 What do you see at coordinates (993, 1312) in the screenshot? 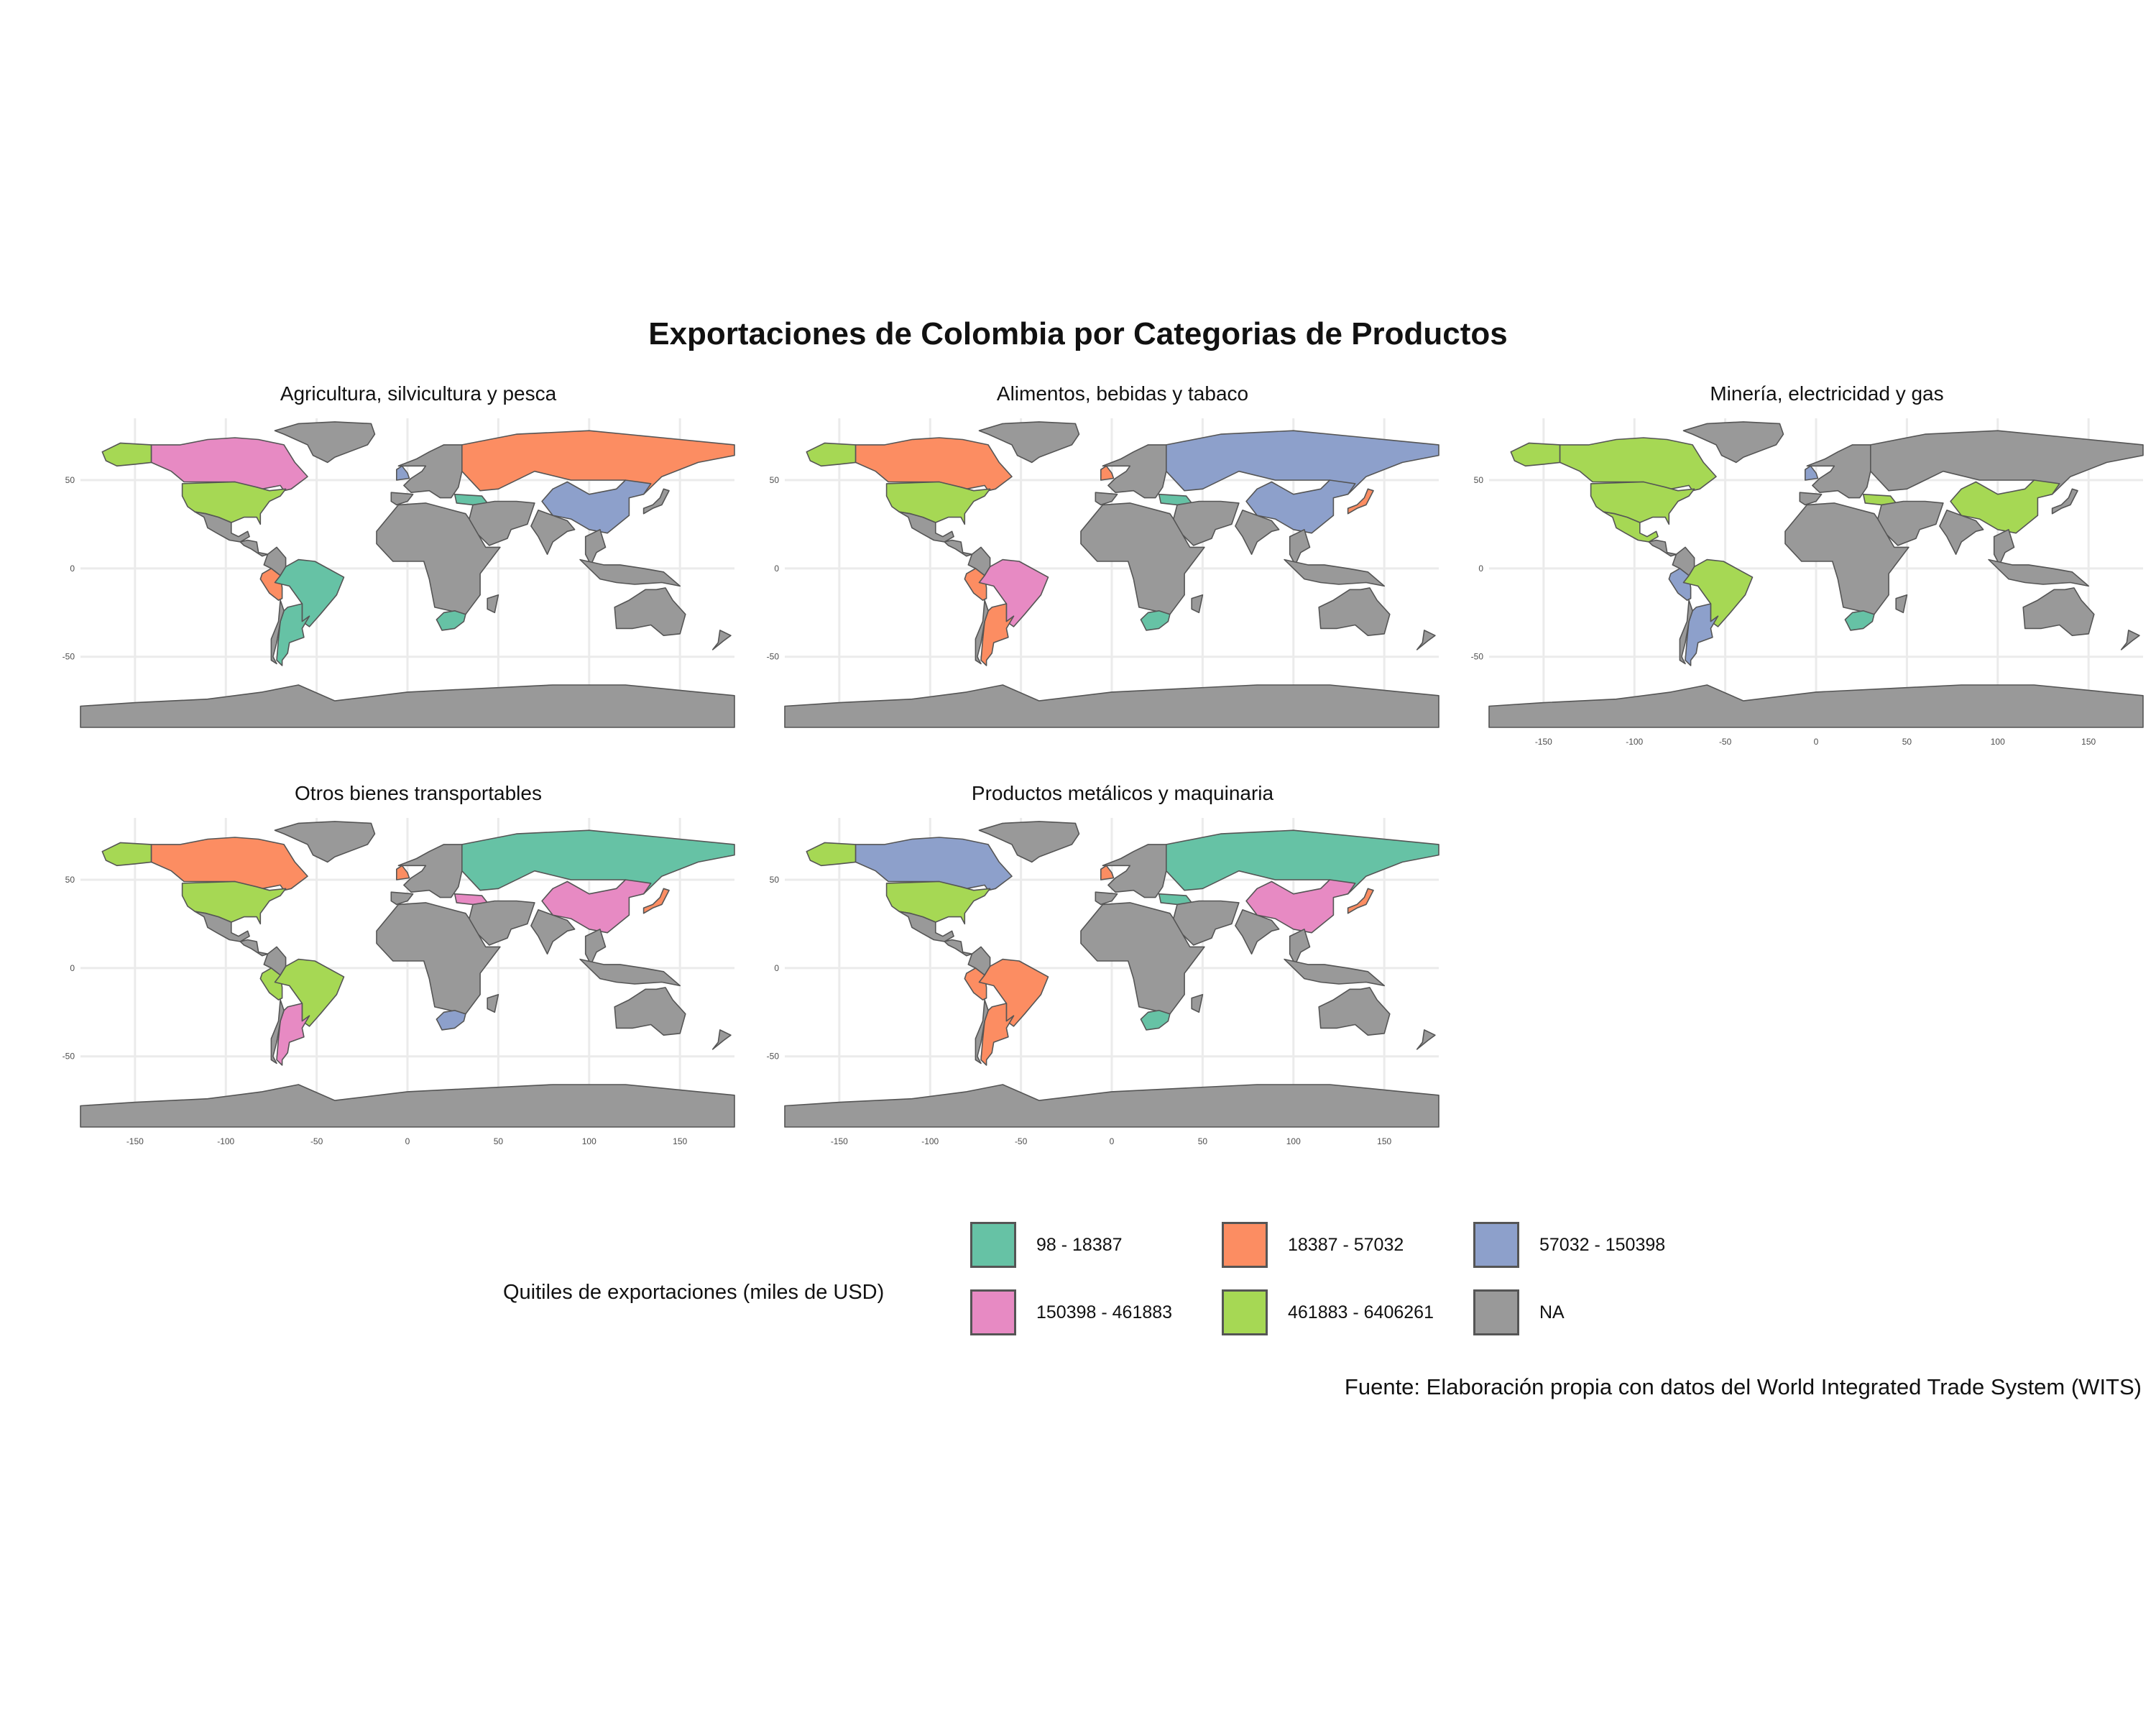
I see `legend-key-q4` at bounding box center [993, 1312].